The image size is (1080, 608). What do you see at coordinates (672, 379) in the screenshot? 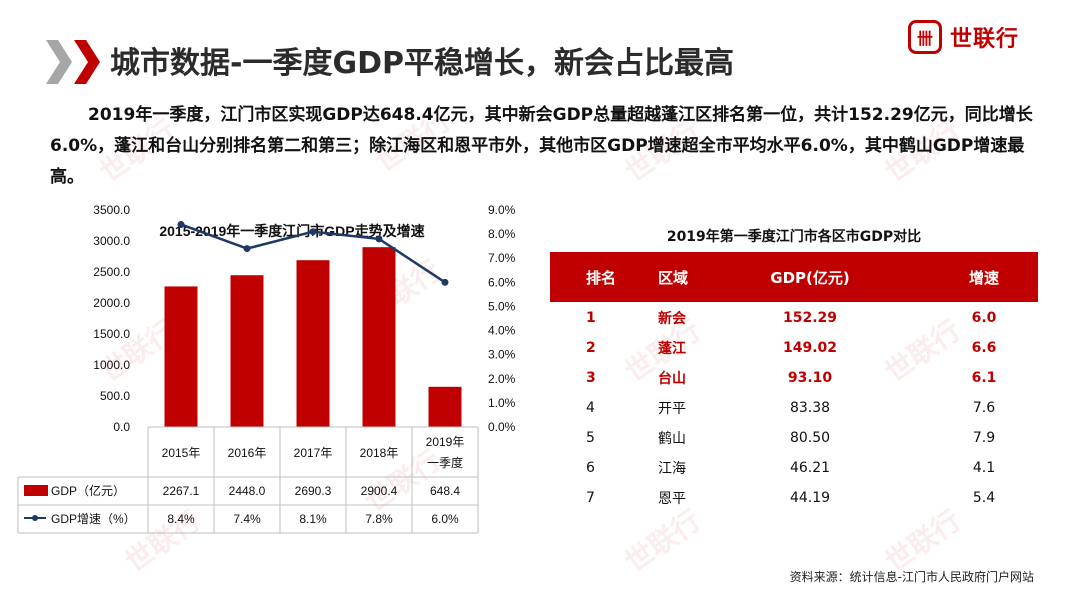
I see `cell-district: 台山` at bounding box center [672, 379].